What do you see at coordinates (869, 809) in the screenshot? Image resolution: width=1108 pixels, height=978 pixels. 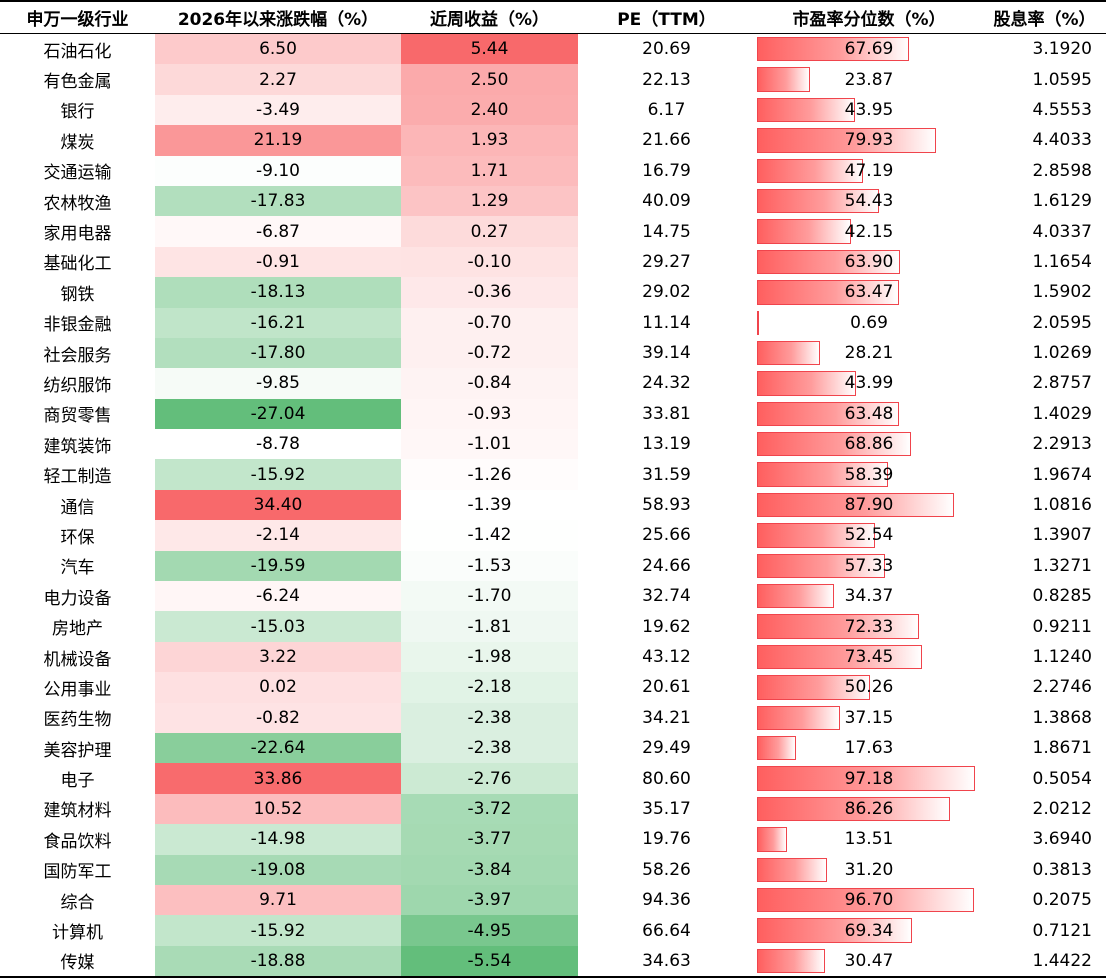 I see `pe-percentile-cell: 86.26` at bounding box center [869, 809].